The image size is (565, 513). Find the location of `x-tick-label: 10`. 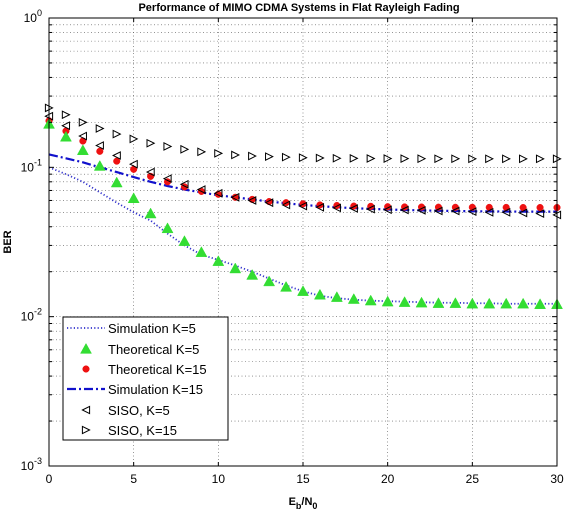

x-tick-label: 10 is located at coordinates (219, 479).